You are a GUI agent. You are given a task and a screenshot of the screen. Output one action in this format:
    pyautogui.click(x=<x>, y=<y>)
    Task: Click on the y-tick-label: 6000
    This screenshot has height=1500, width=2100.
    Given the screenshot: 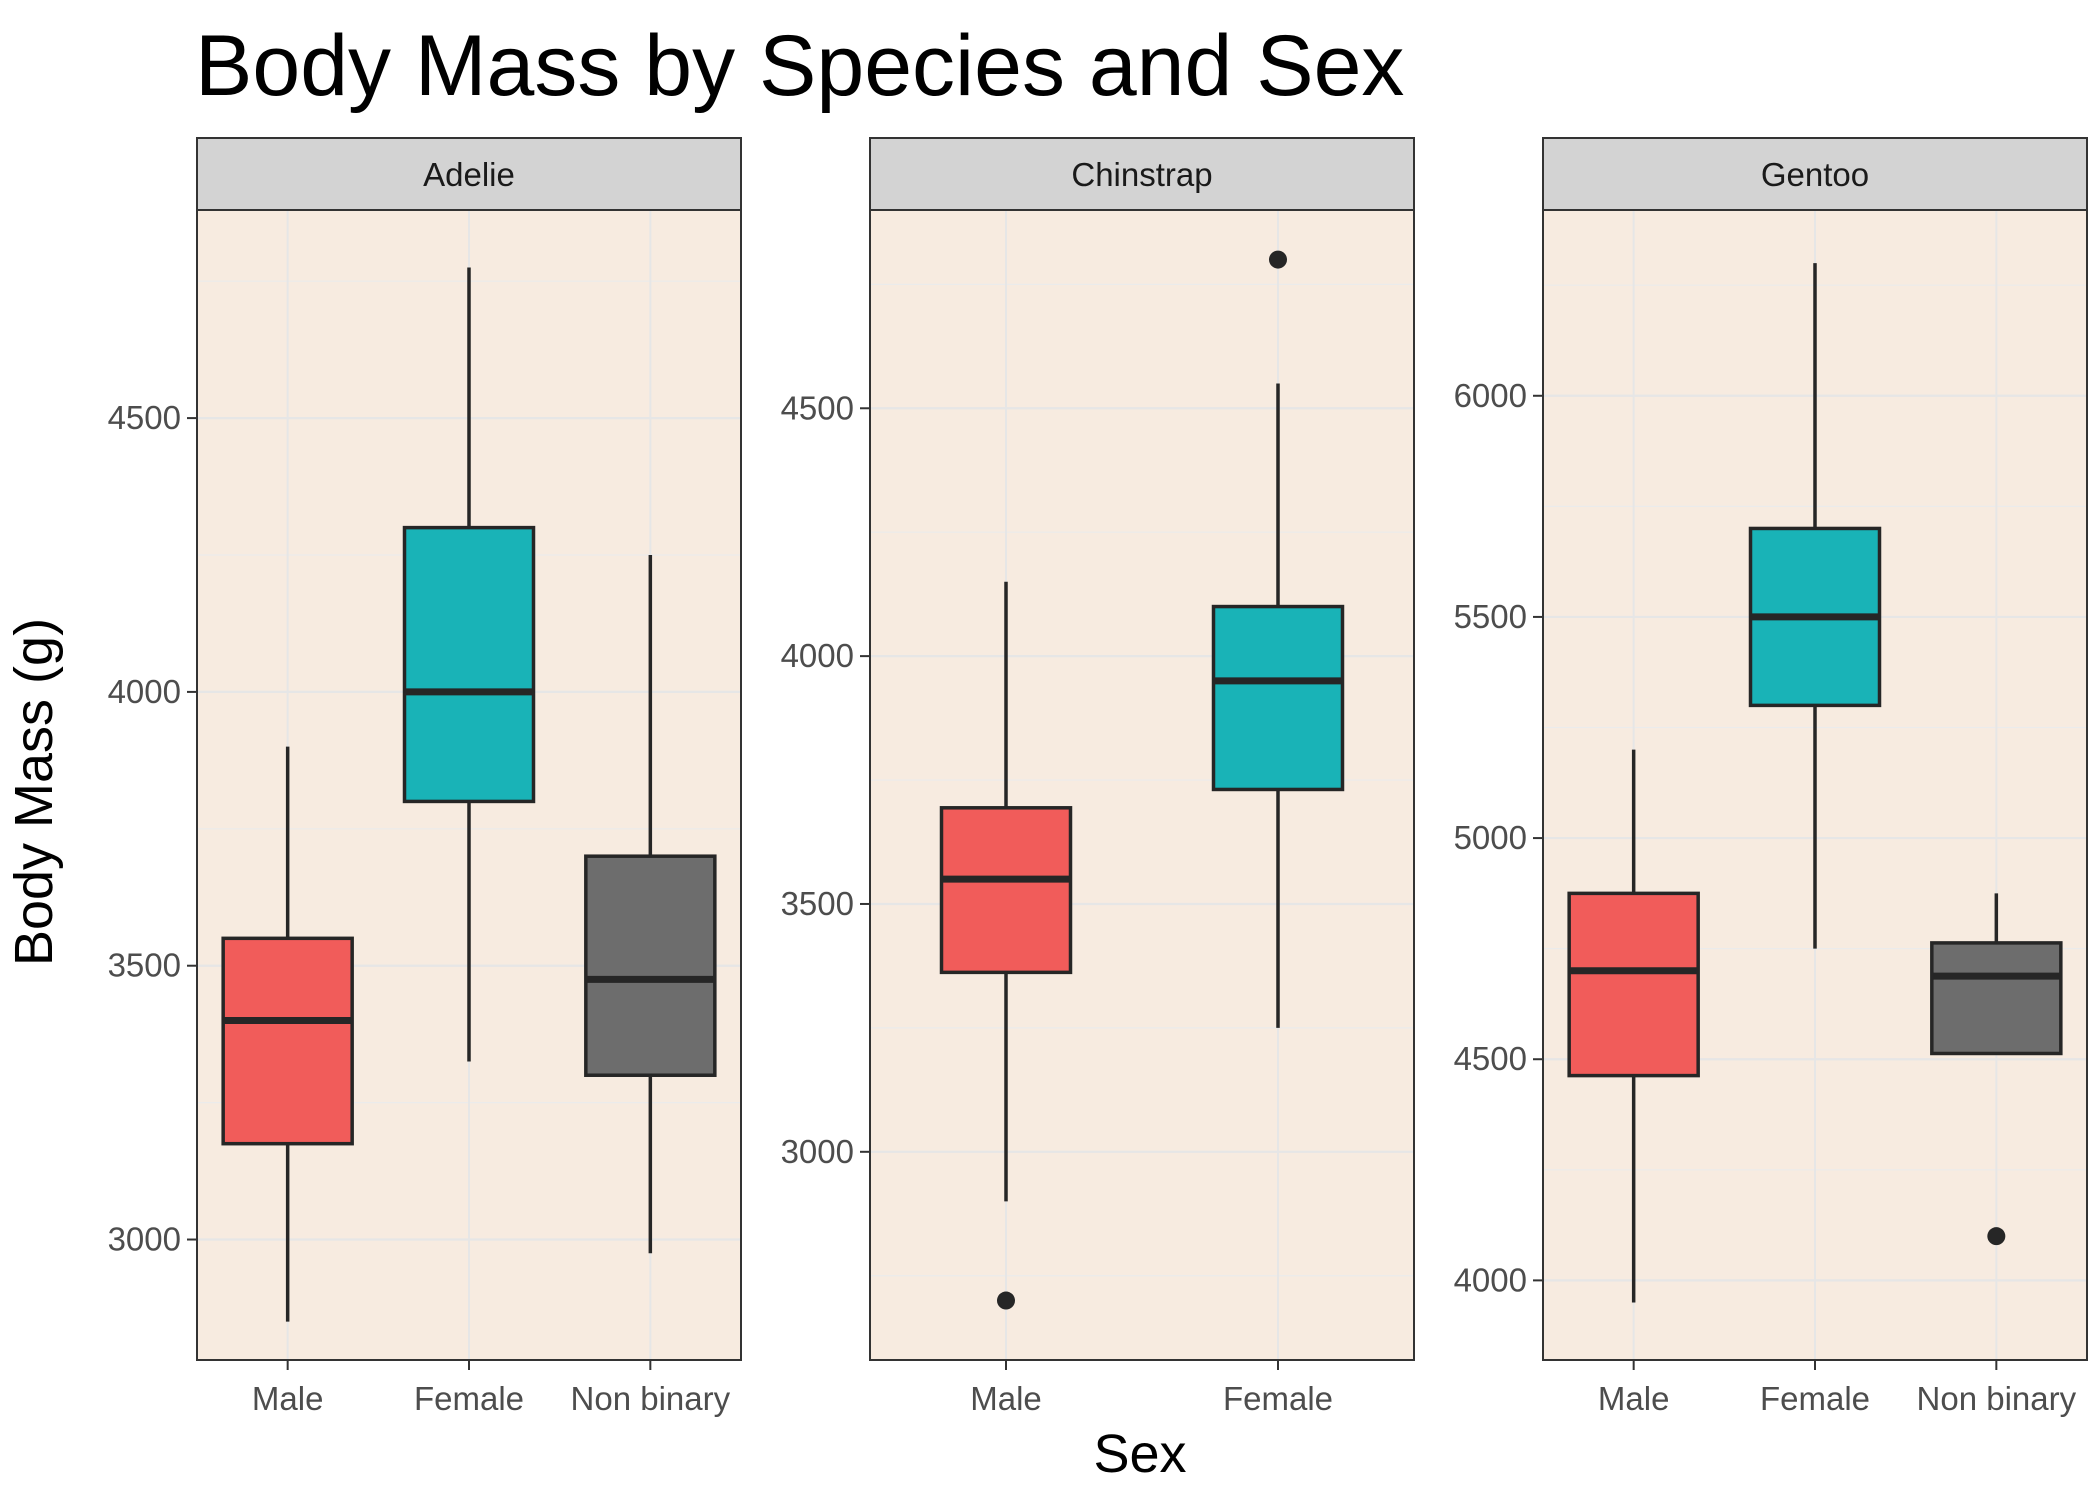 What is the action you would take?
    pyautogui.click(x=1490, y=395)
    